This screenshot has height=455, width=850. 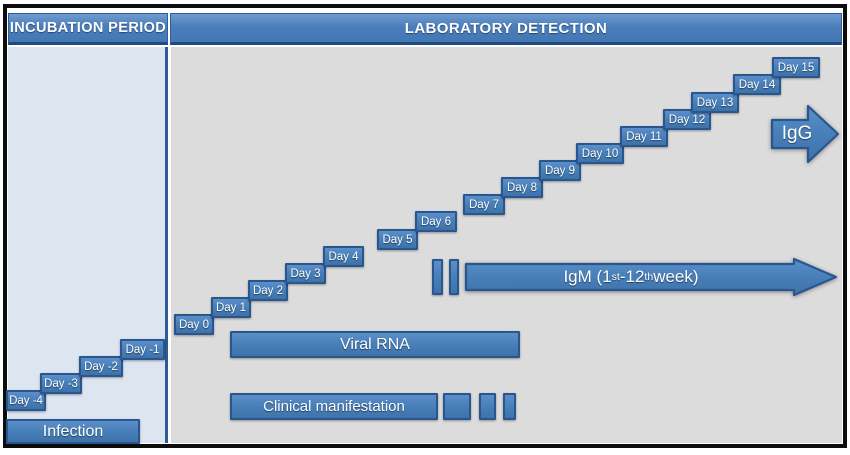 I want to click on day-box-day-1: Day 1, so click(x=231, y=307).